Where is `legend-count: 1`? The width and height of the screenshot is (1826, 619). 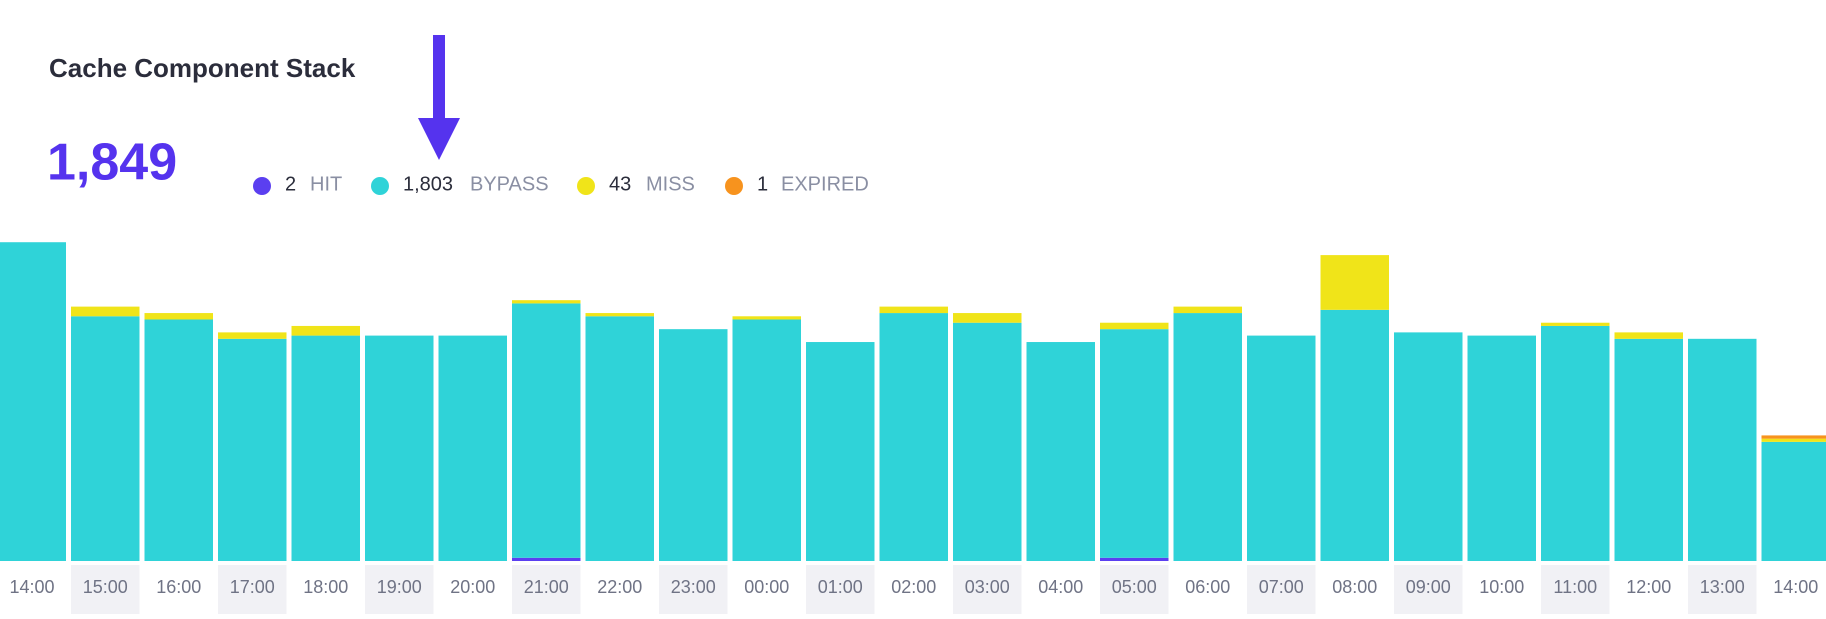
legend-count: 1 is located at coordinates (762, 184).